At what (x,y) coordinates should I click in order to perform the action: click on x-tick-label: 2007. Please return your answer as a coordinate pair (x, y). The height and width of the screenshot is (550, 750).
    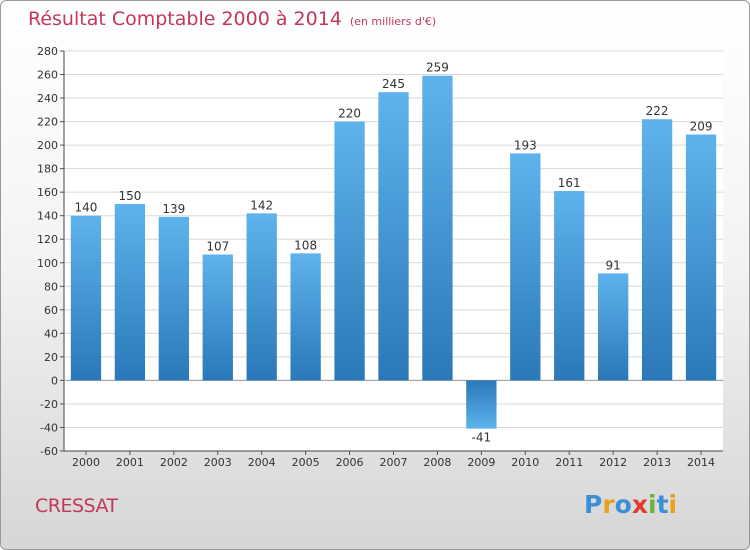
    Looking at the image, I should click on (394, 462).